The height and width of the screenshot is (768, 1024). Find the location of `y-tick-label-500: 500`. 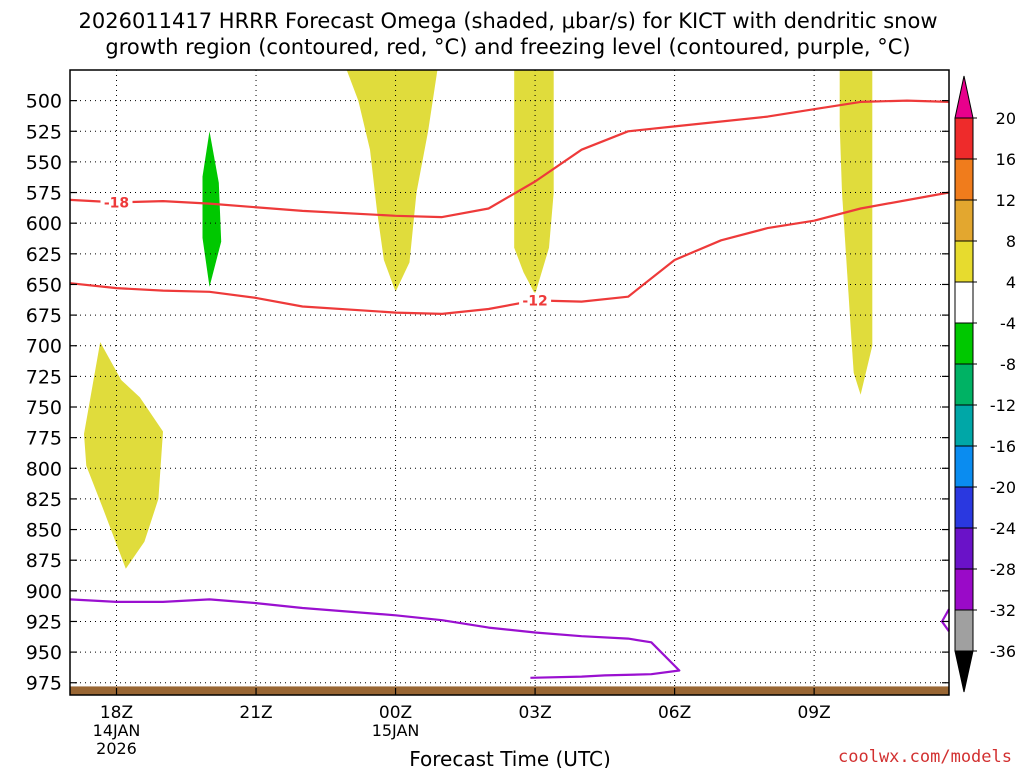

y-tick-label-500: 500 is located at coordinates (44, 102).